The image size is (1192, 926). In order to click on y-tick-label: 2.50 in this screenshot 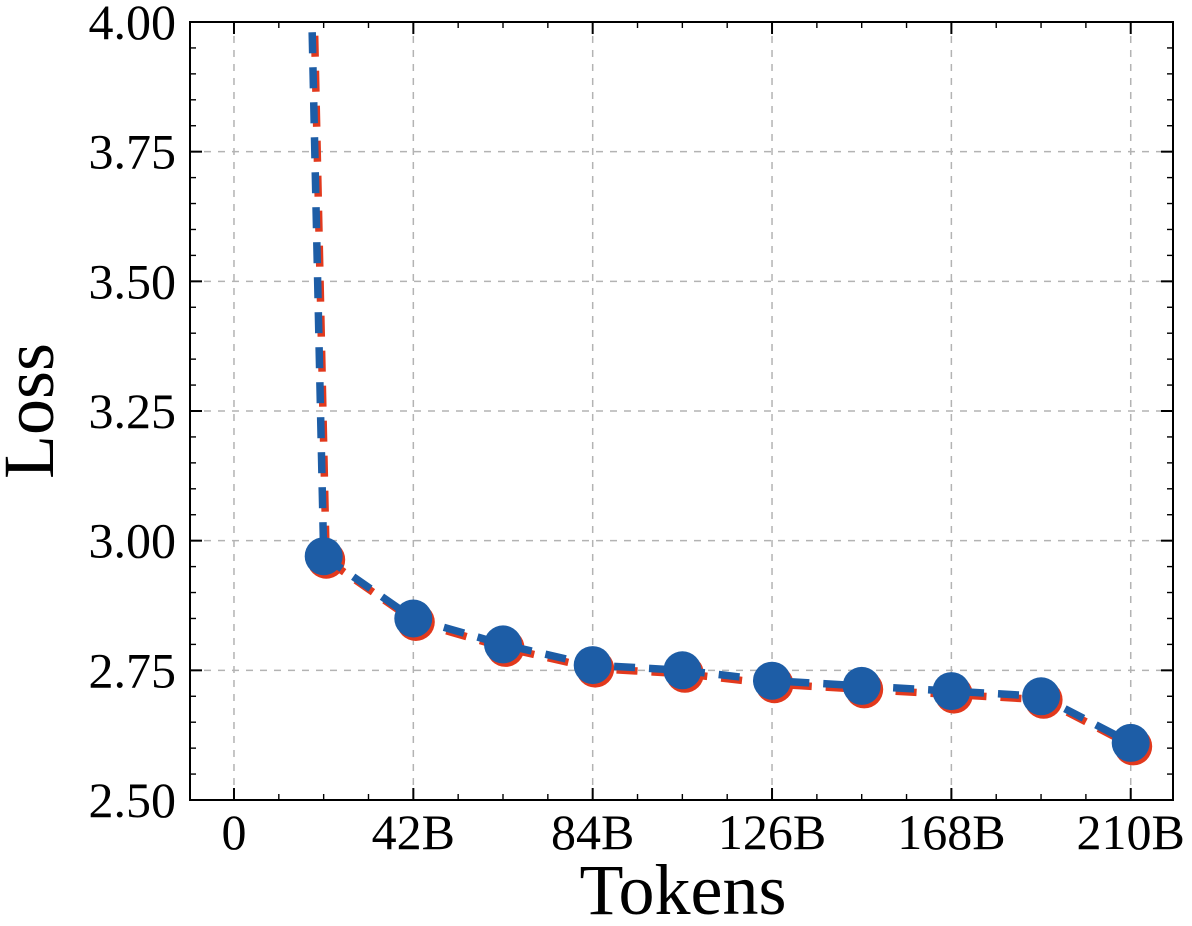, I will do `click(133, 800)`.